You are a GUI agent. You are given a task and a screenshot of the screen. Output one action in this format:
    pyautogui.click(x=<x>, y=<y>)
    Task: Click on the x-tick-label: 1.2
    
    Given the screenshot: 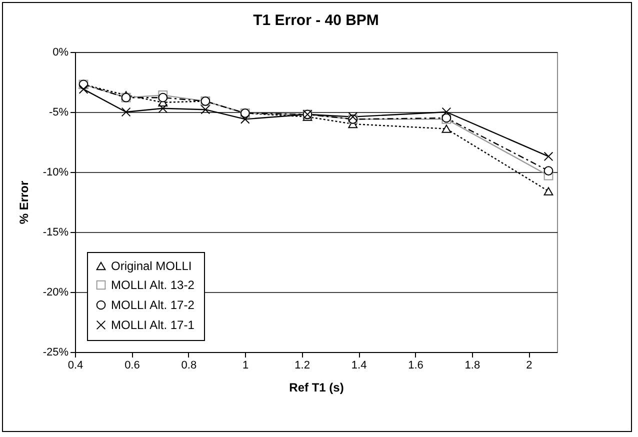 What is the action you would take?
    pyautogui.click(x=302, y=366)
    